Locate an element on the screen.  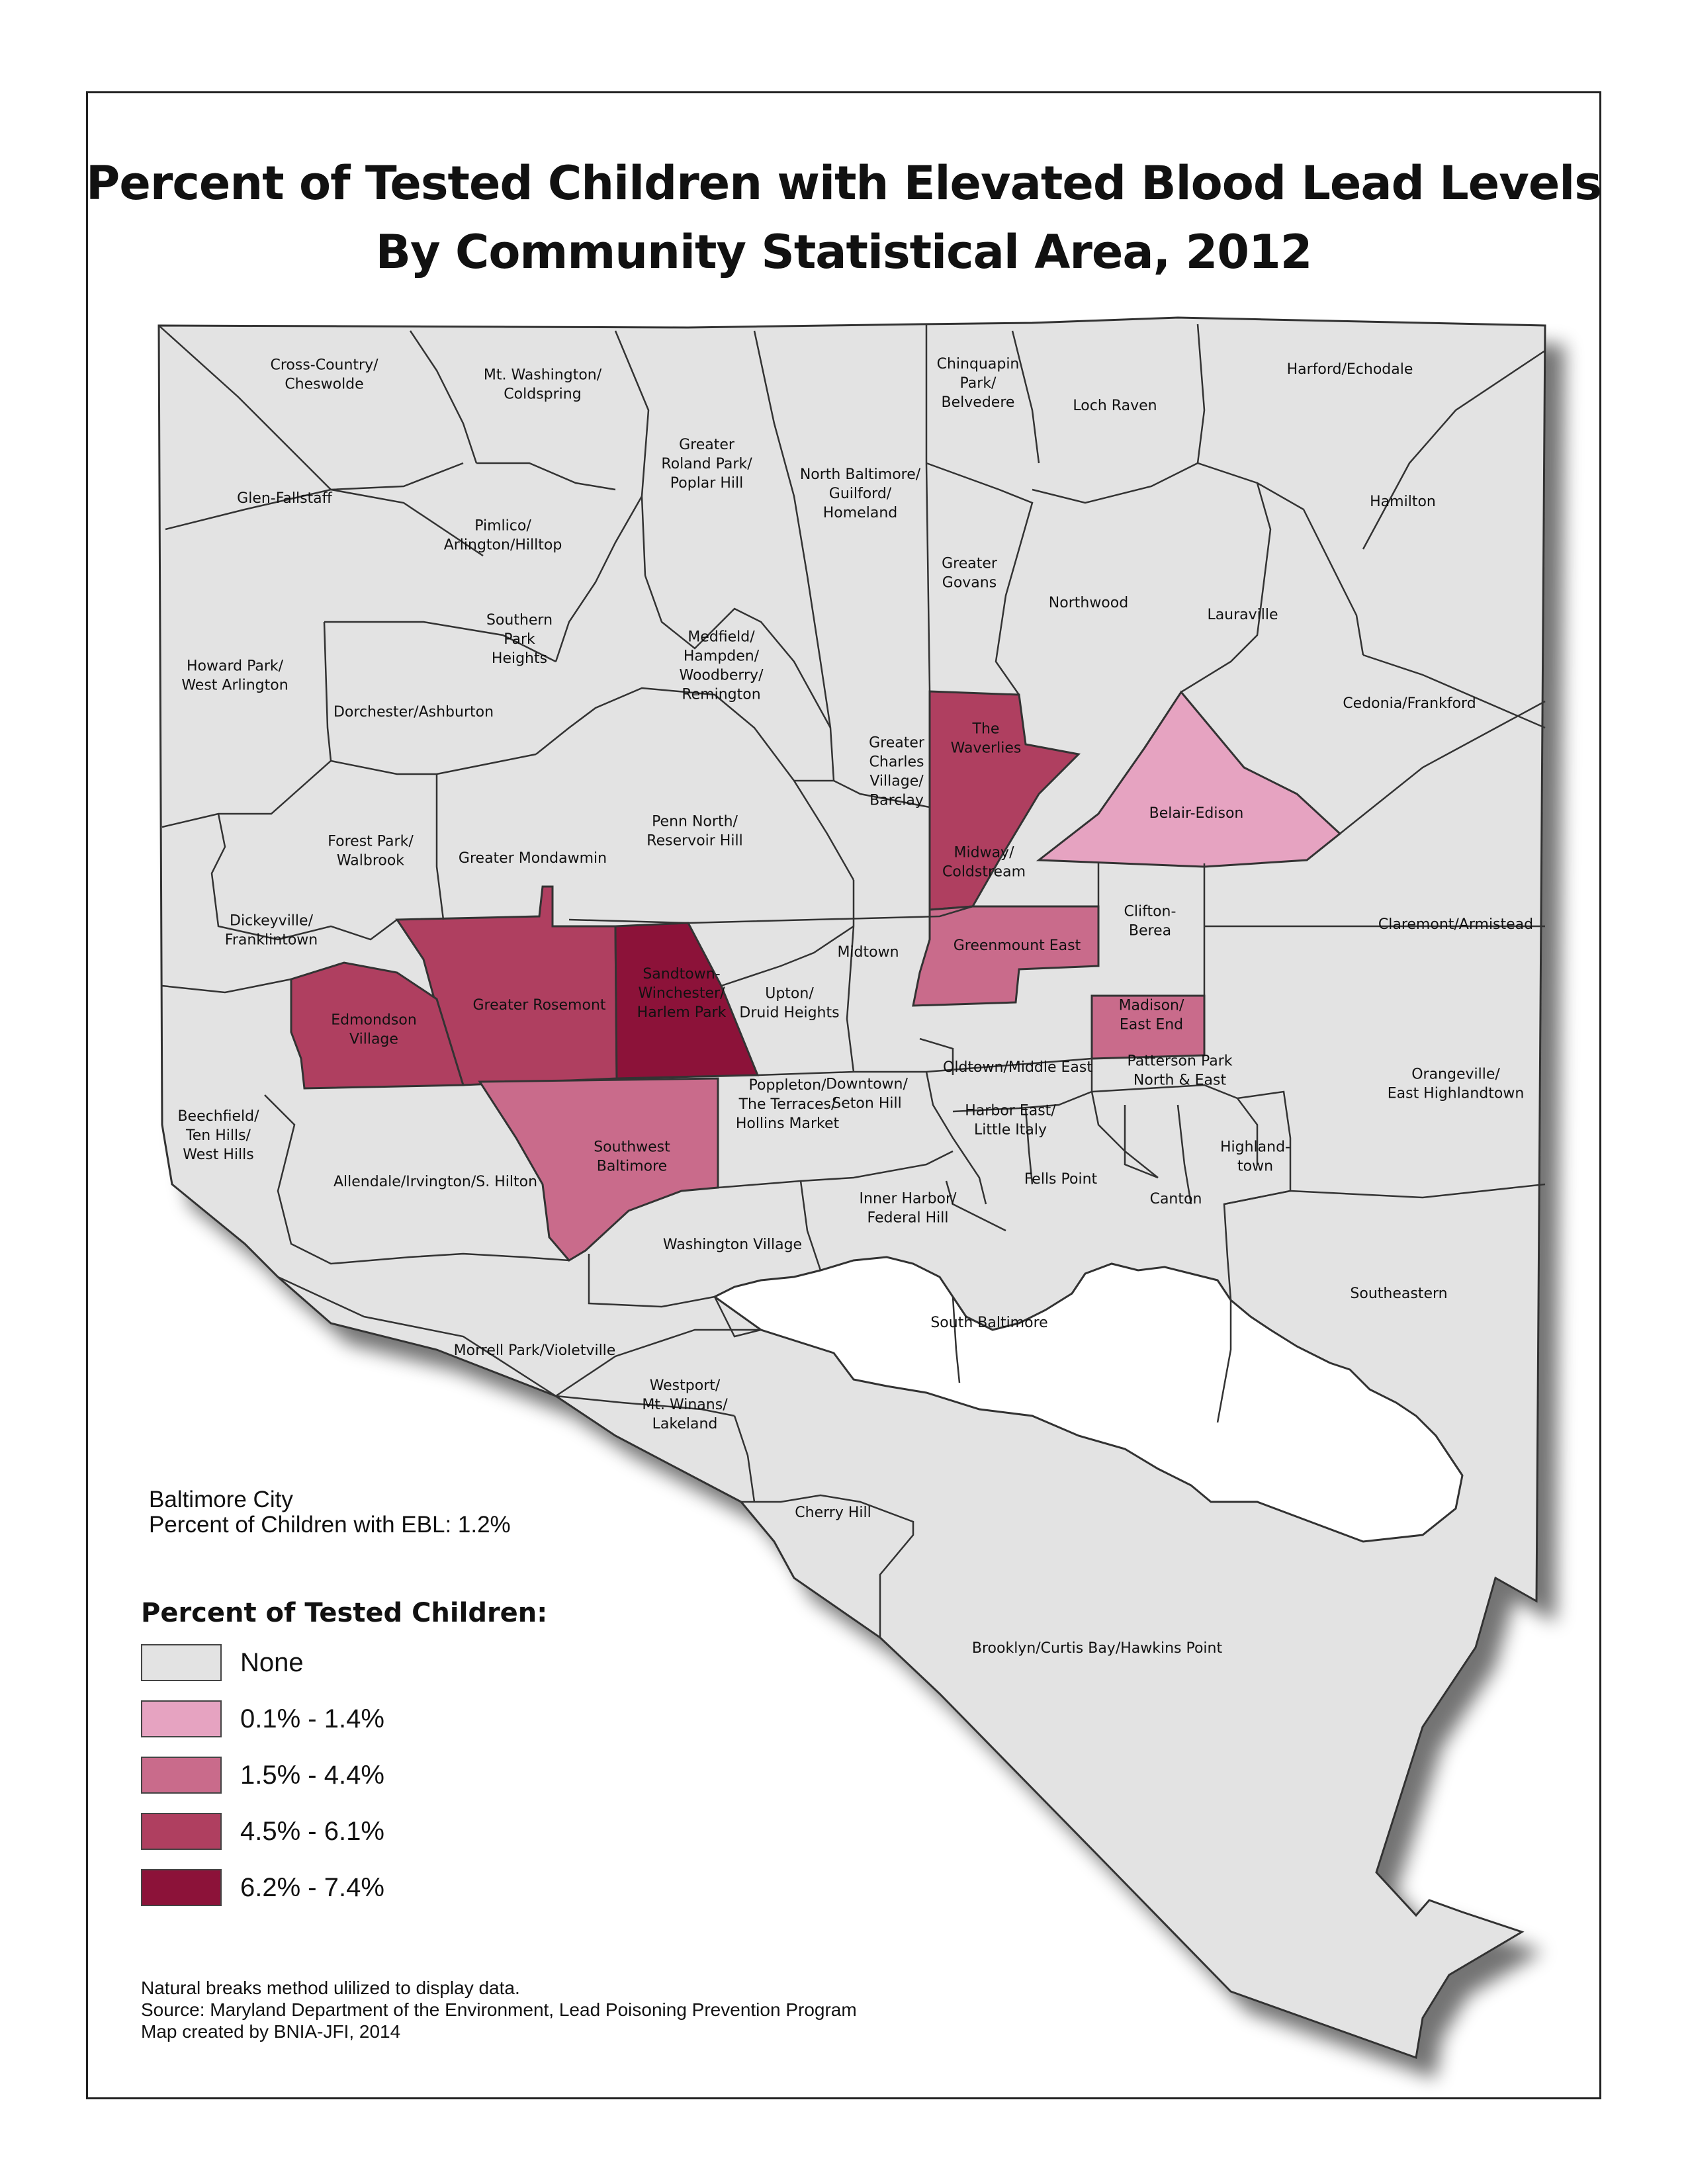
area-label: Chinquapin Park/Belvedere is located at coordinates (978, 384).